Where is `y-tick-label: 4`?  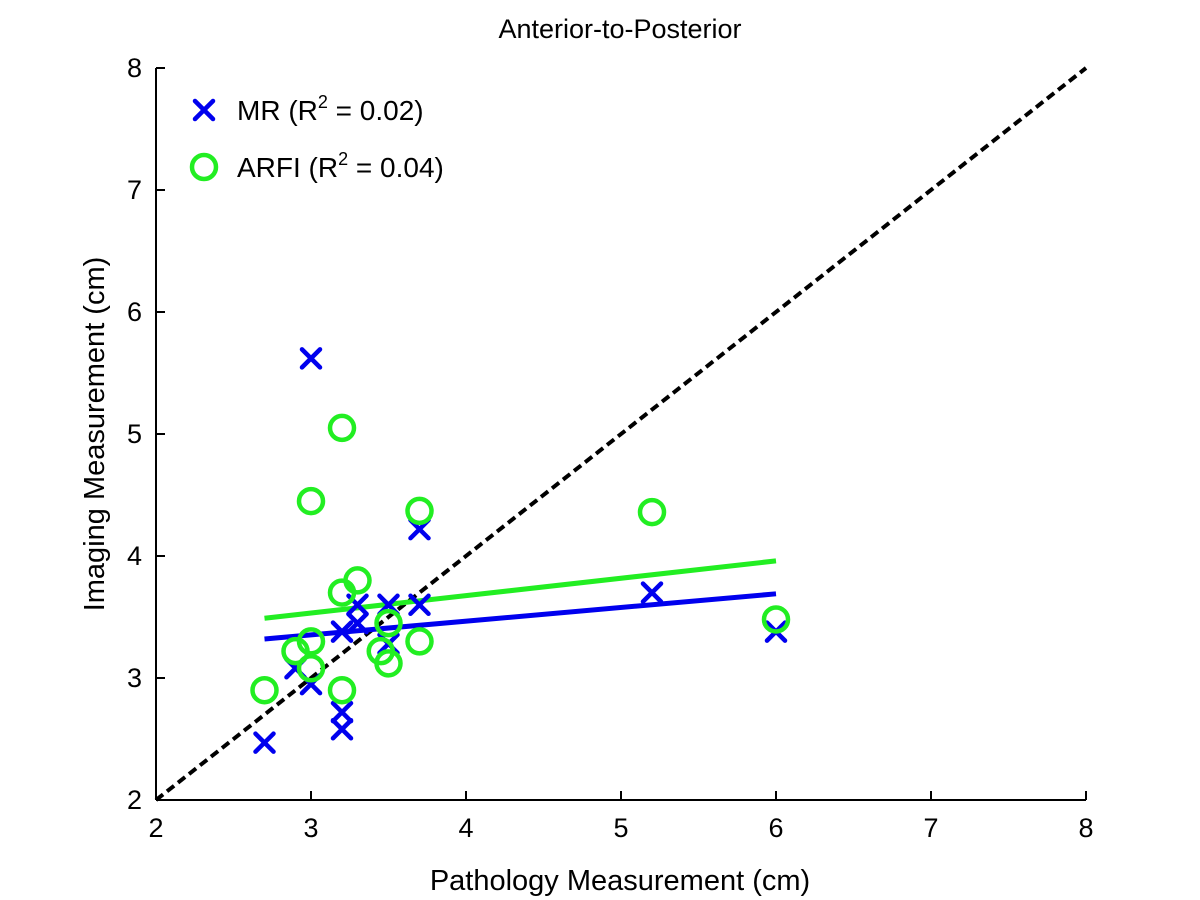 y-tick-label: 4 is located at coordinates (134, 556).